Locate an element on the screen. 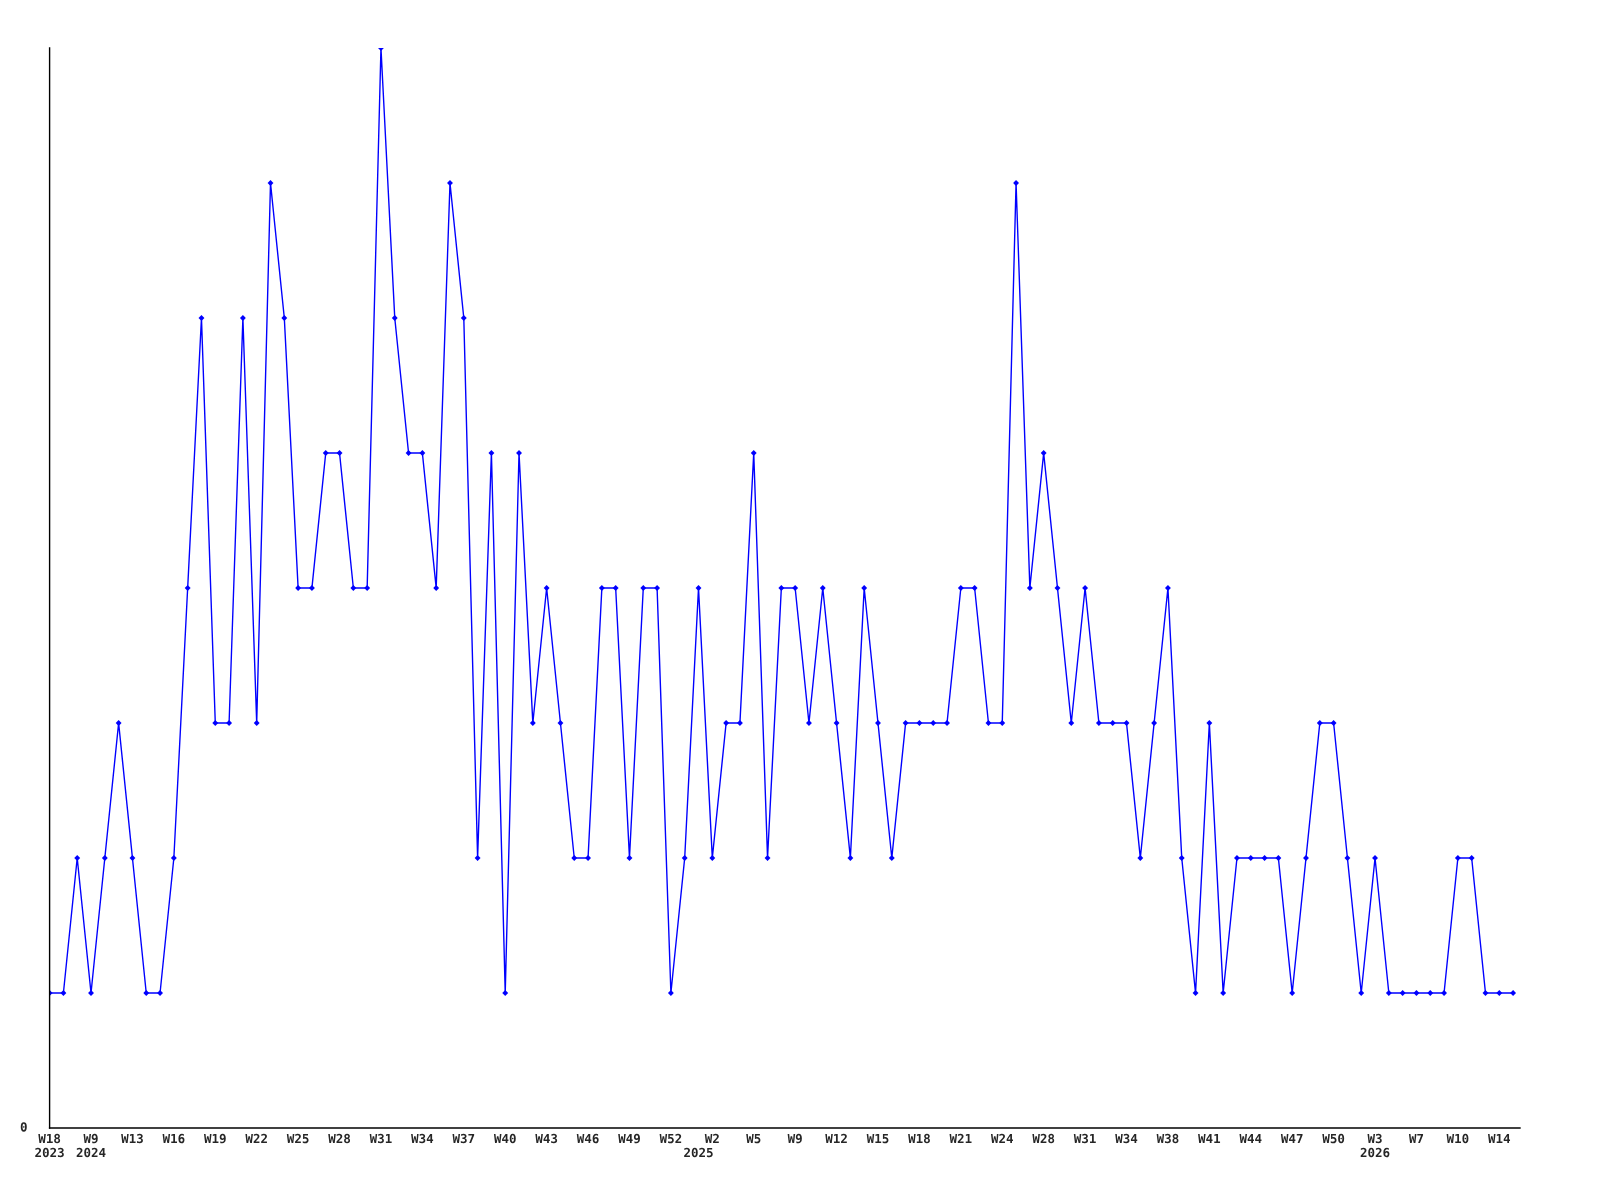  x-tick-label: W41 is located at coordinates (1209, 1138).